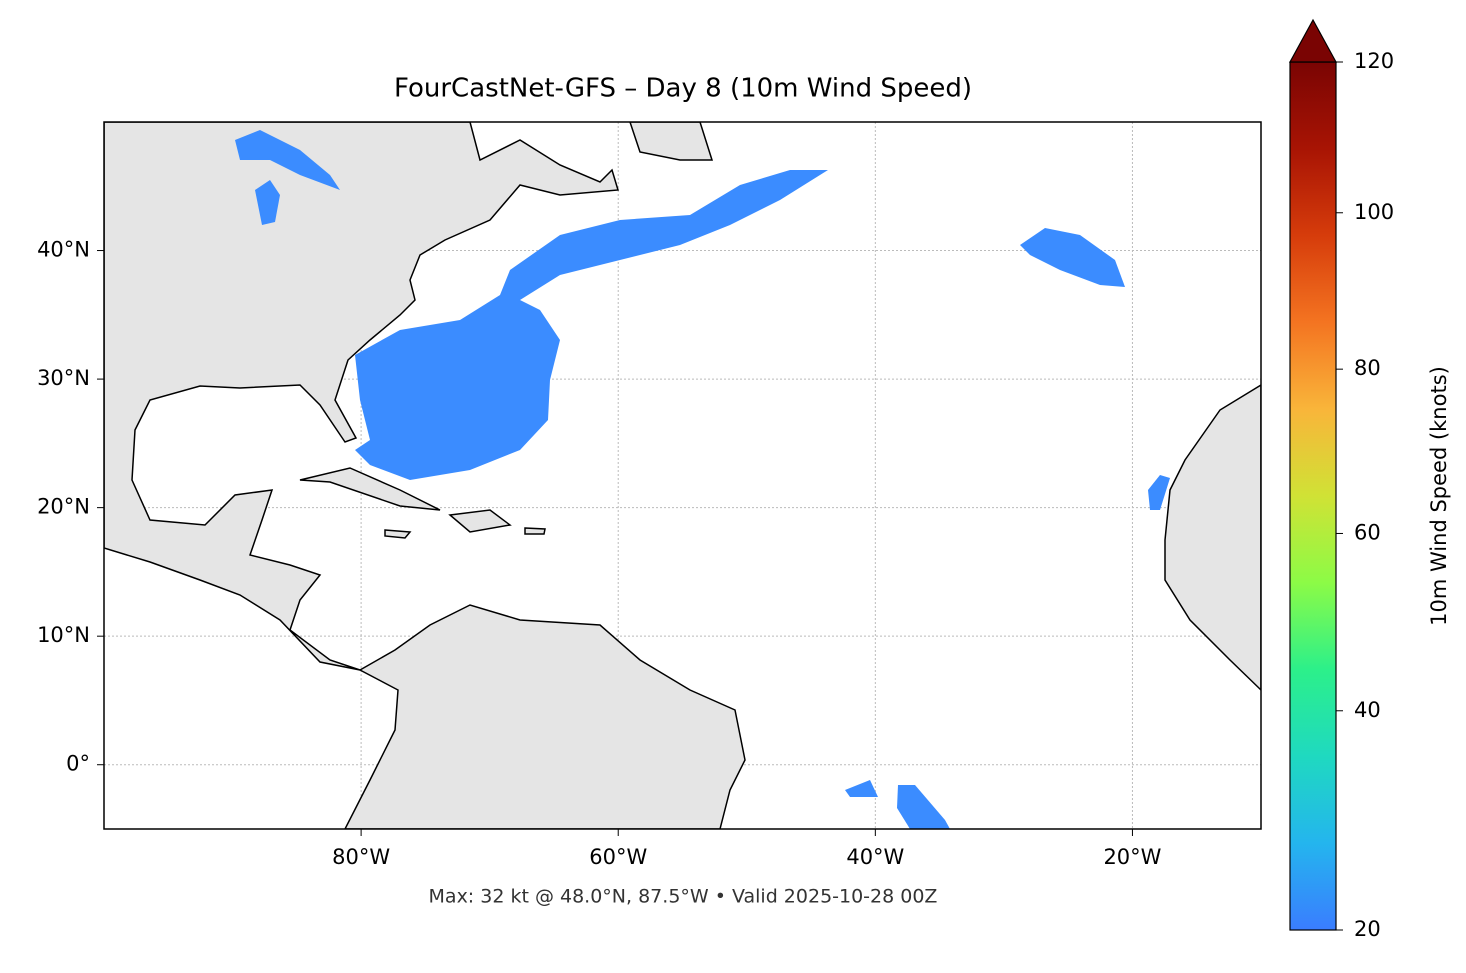 The height and width of the screenshot is (973, 1466). Describe the element at coordinates (398, 534) in the screenshot. I see `jamaica` at that location.